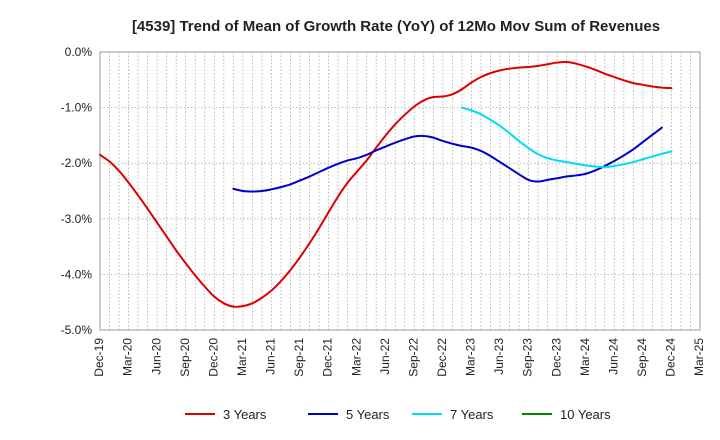  Describe the element at coordinates (447, 159) in the screenshot. I see `series-line-5-years` at that location.